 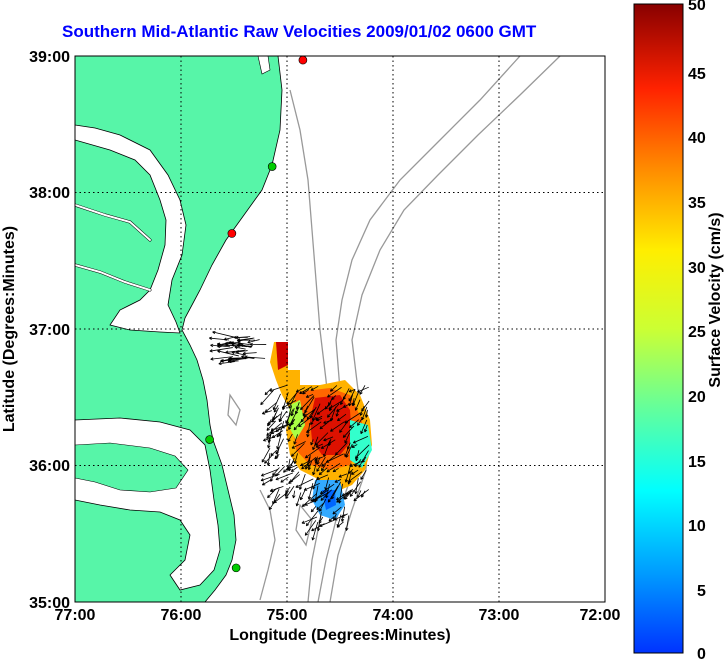 What do you see at coordinates (697, 7) in the screenshot?
I see `colorbar-tick-label: 50` at bounding box center [697, 7].